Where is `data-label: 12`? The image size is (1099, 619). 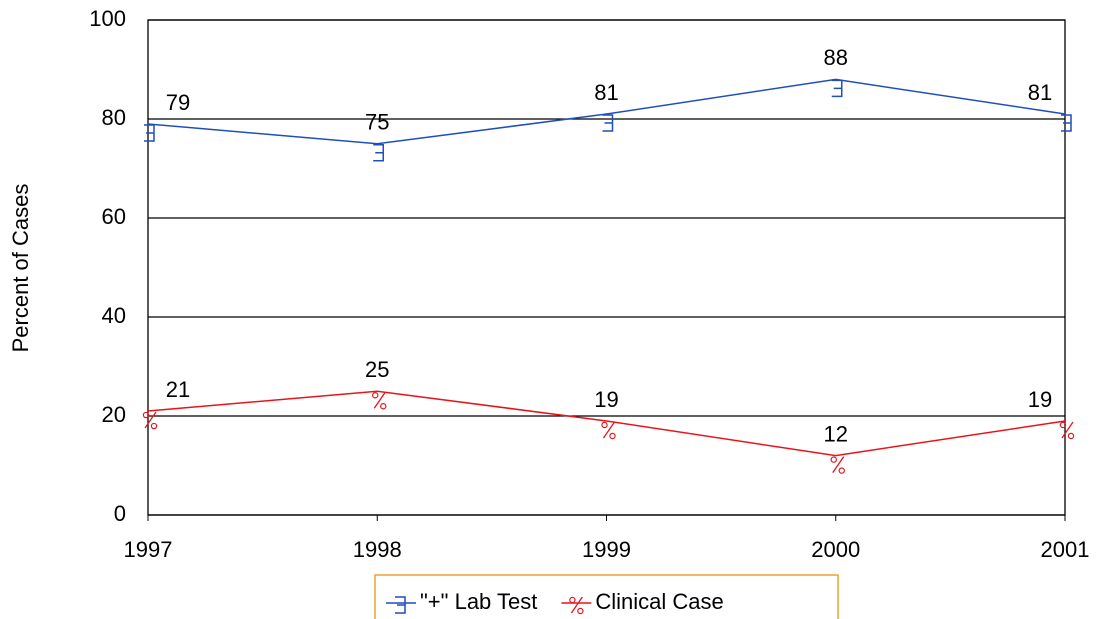 data-label: 12 is located at coordinates (836, 433).